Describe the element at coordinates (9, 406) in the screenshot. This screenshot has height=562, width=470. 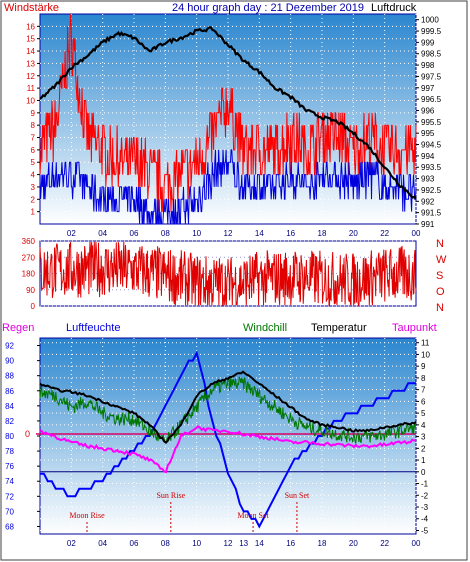
I see `humidity-tick-label: 84` at that location.